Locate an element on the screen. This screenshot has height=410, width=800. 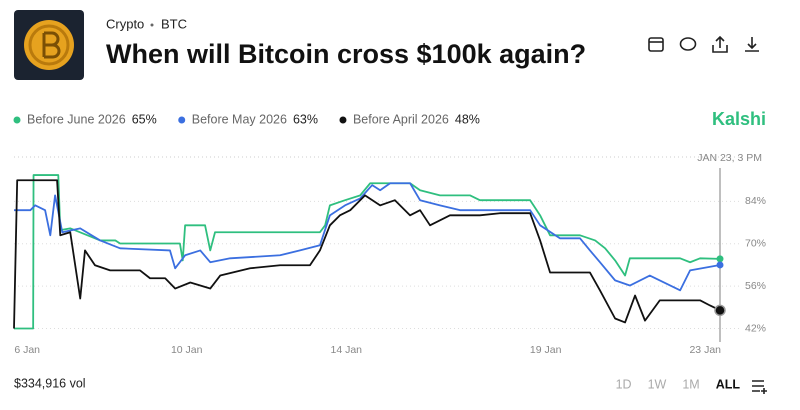
legend-value: 48% is located at coordinates (467, 119).